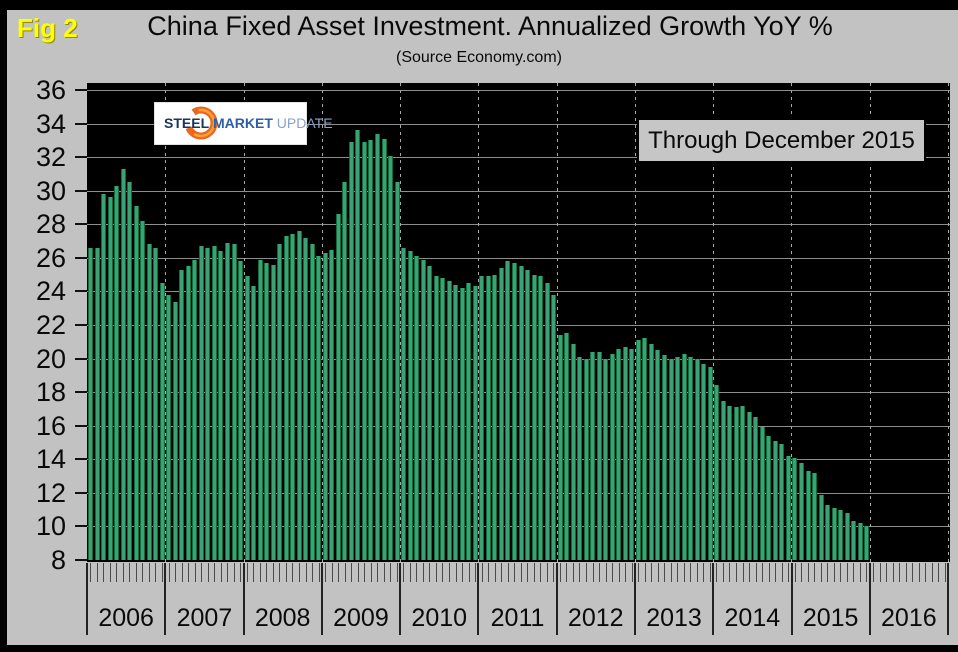  I want to click on y-axis-label: 22, so click(50, 325).